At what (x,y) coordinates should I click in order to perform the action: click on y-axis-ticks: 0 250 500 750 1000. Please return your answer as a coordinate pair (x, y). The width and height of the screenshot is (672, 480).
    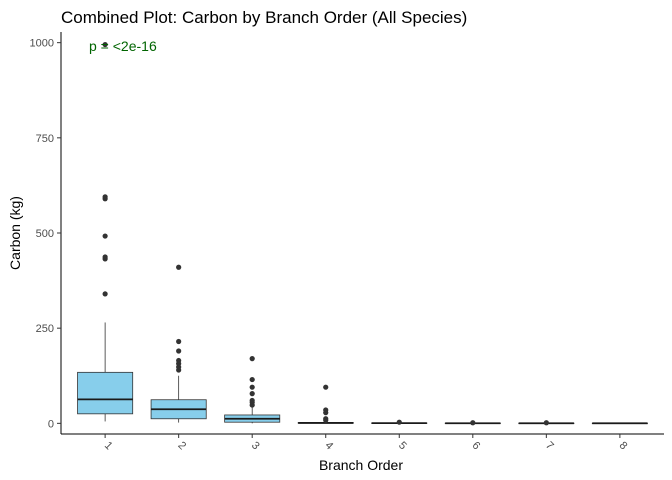
    Looking at the image, I should click on (45, 234).